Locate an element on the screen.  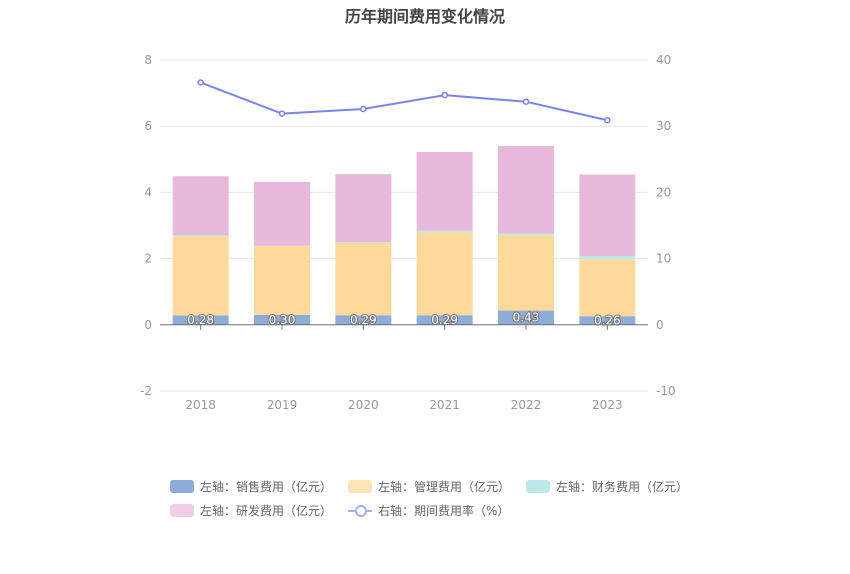
legend-swatch-rate is located at coordinates (360, 510).